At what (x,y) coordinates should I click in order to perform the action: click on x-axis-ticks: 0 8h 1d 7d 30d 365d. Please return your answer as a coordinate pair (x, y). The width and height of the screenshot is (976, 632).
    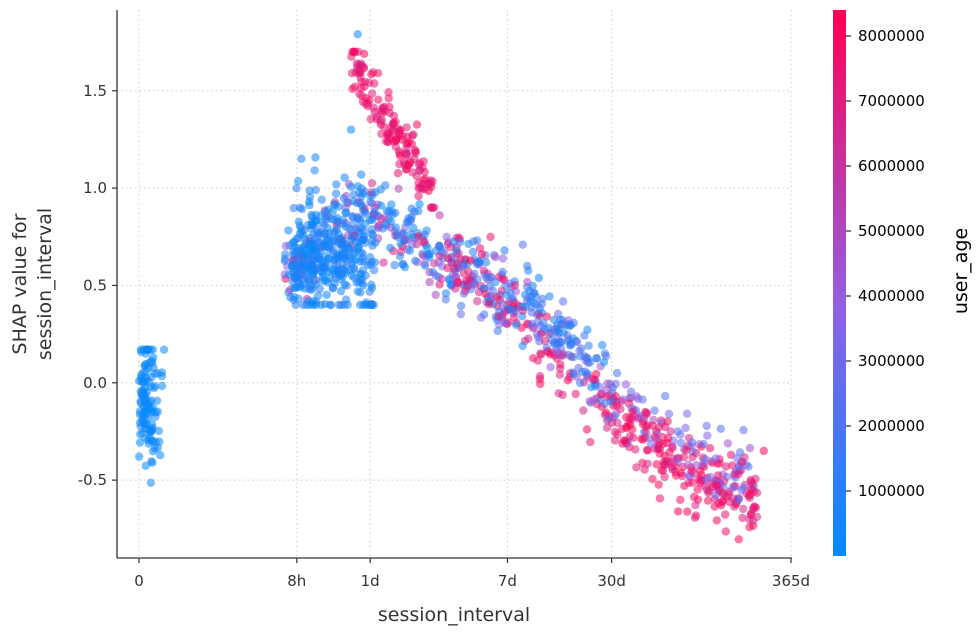
    Looking at the image, I should click on (472, 574).